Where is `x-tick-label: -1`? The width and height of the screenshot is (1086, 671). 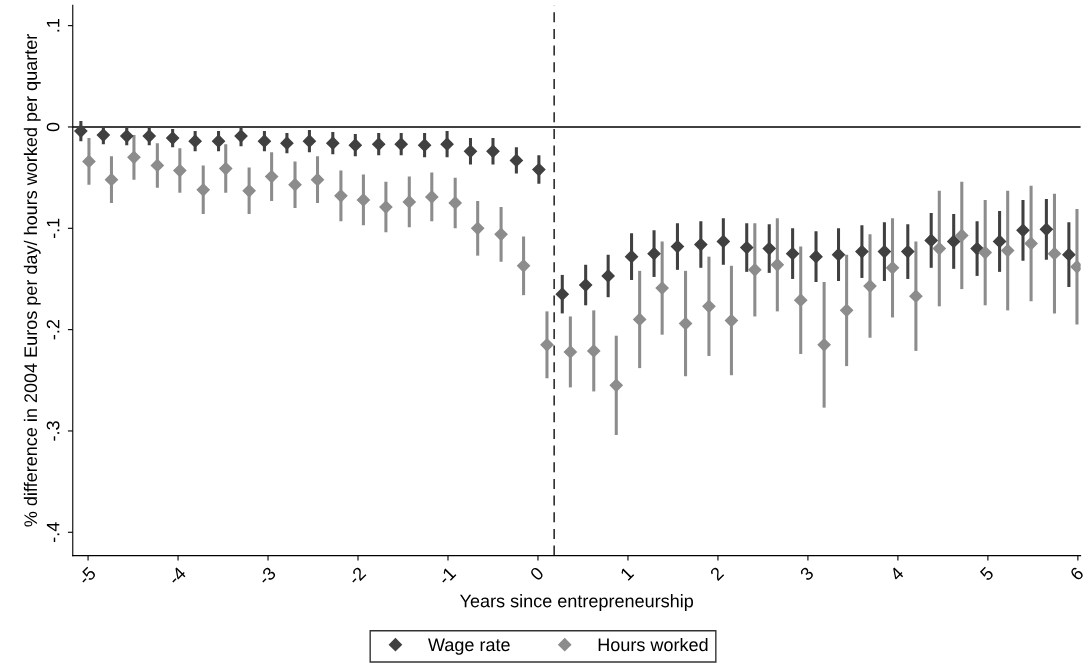
x-tick-label: -1 is located at coordinates (447, 576).